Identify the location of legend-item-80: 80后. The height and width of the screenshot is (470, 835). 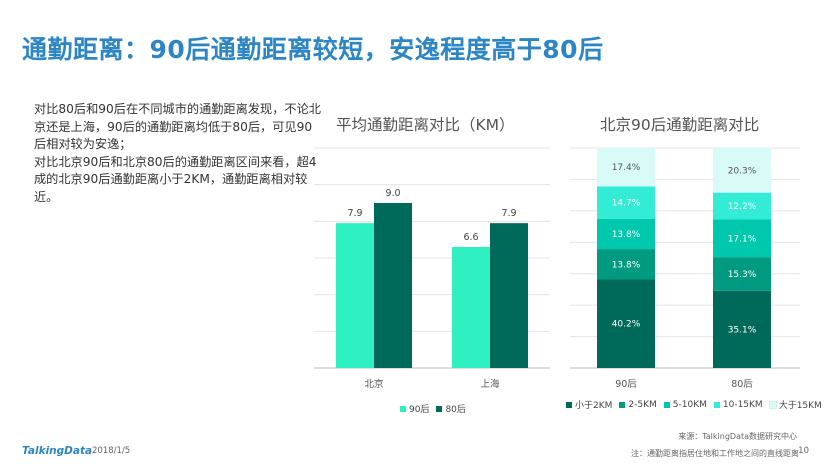
(451, 408).